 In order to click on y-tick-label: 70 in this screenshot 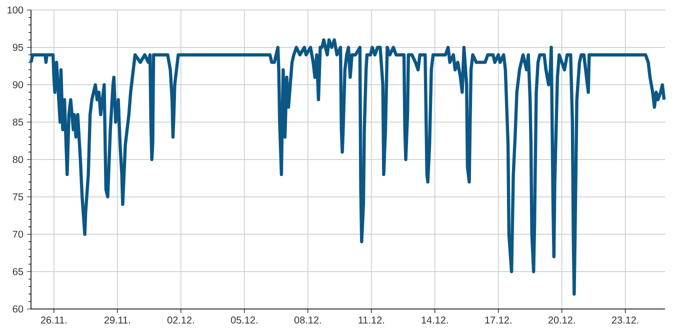, I will do `click(18, 234)`.